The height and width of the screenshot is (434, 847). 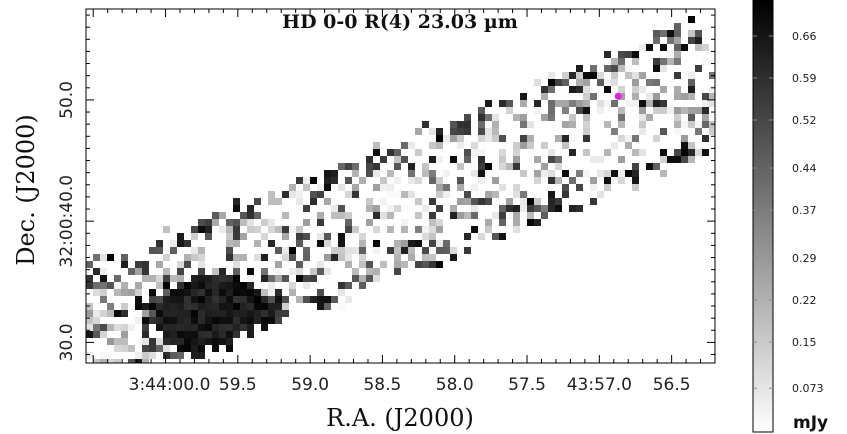 I want to click on colorbar-ticks: 0.073 0.15 0.22 0.29 0.37 0.44 0.52 0.59 0.66, so click(x=788, y=212).